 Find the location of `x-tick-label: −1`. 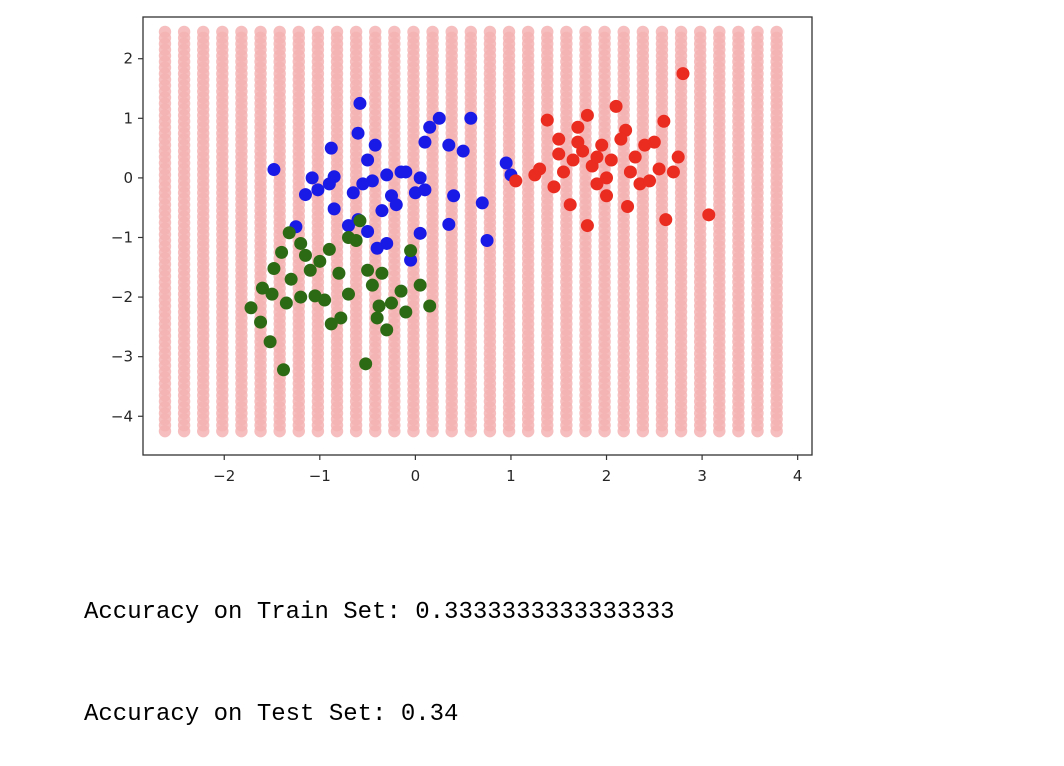

x-tick-label: −1 is located at coordinates (320, 476).